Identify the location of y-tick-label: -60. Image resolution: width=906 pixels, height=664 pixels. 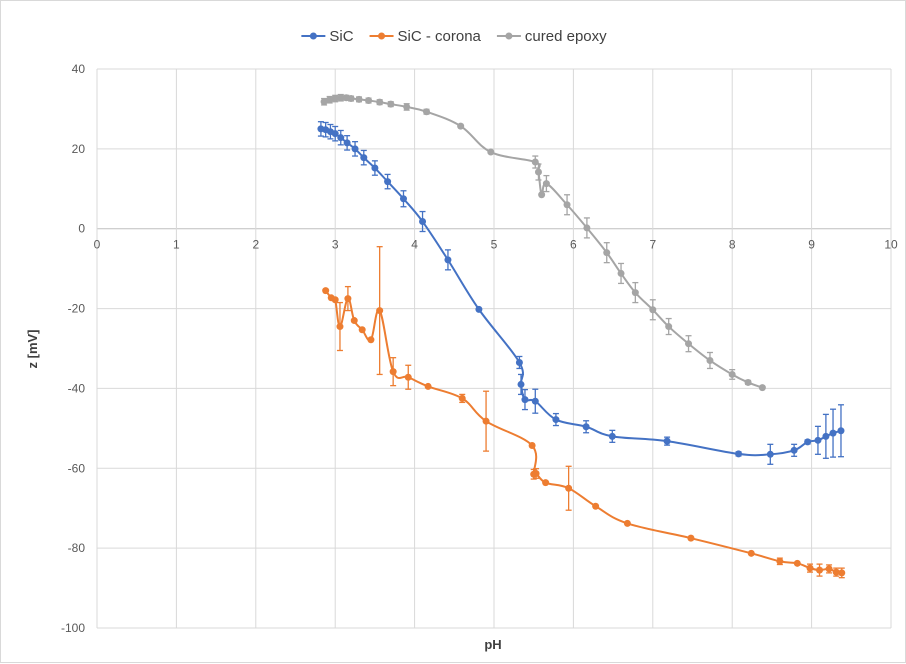
(77, 468).